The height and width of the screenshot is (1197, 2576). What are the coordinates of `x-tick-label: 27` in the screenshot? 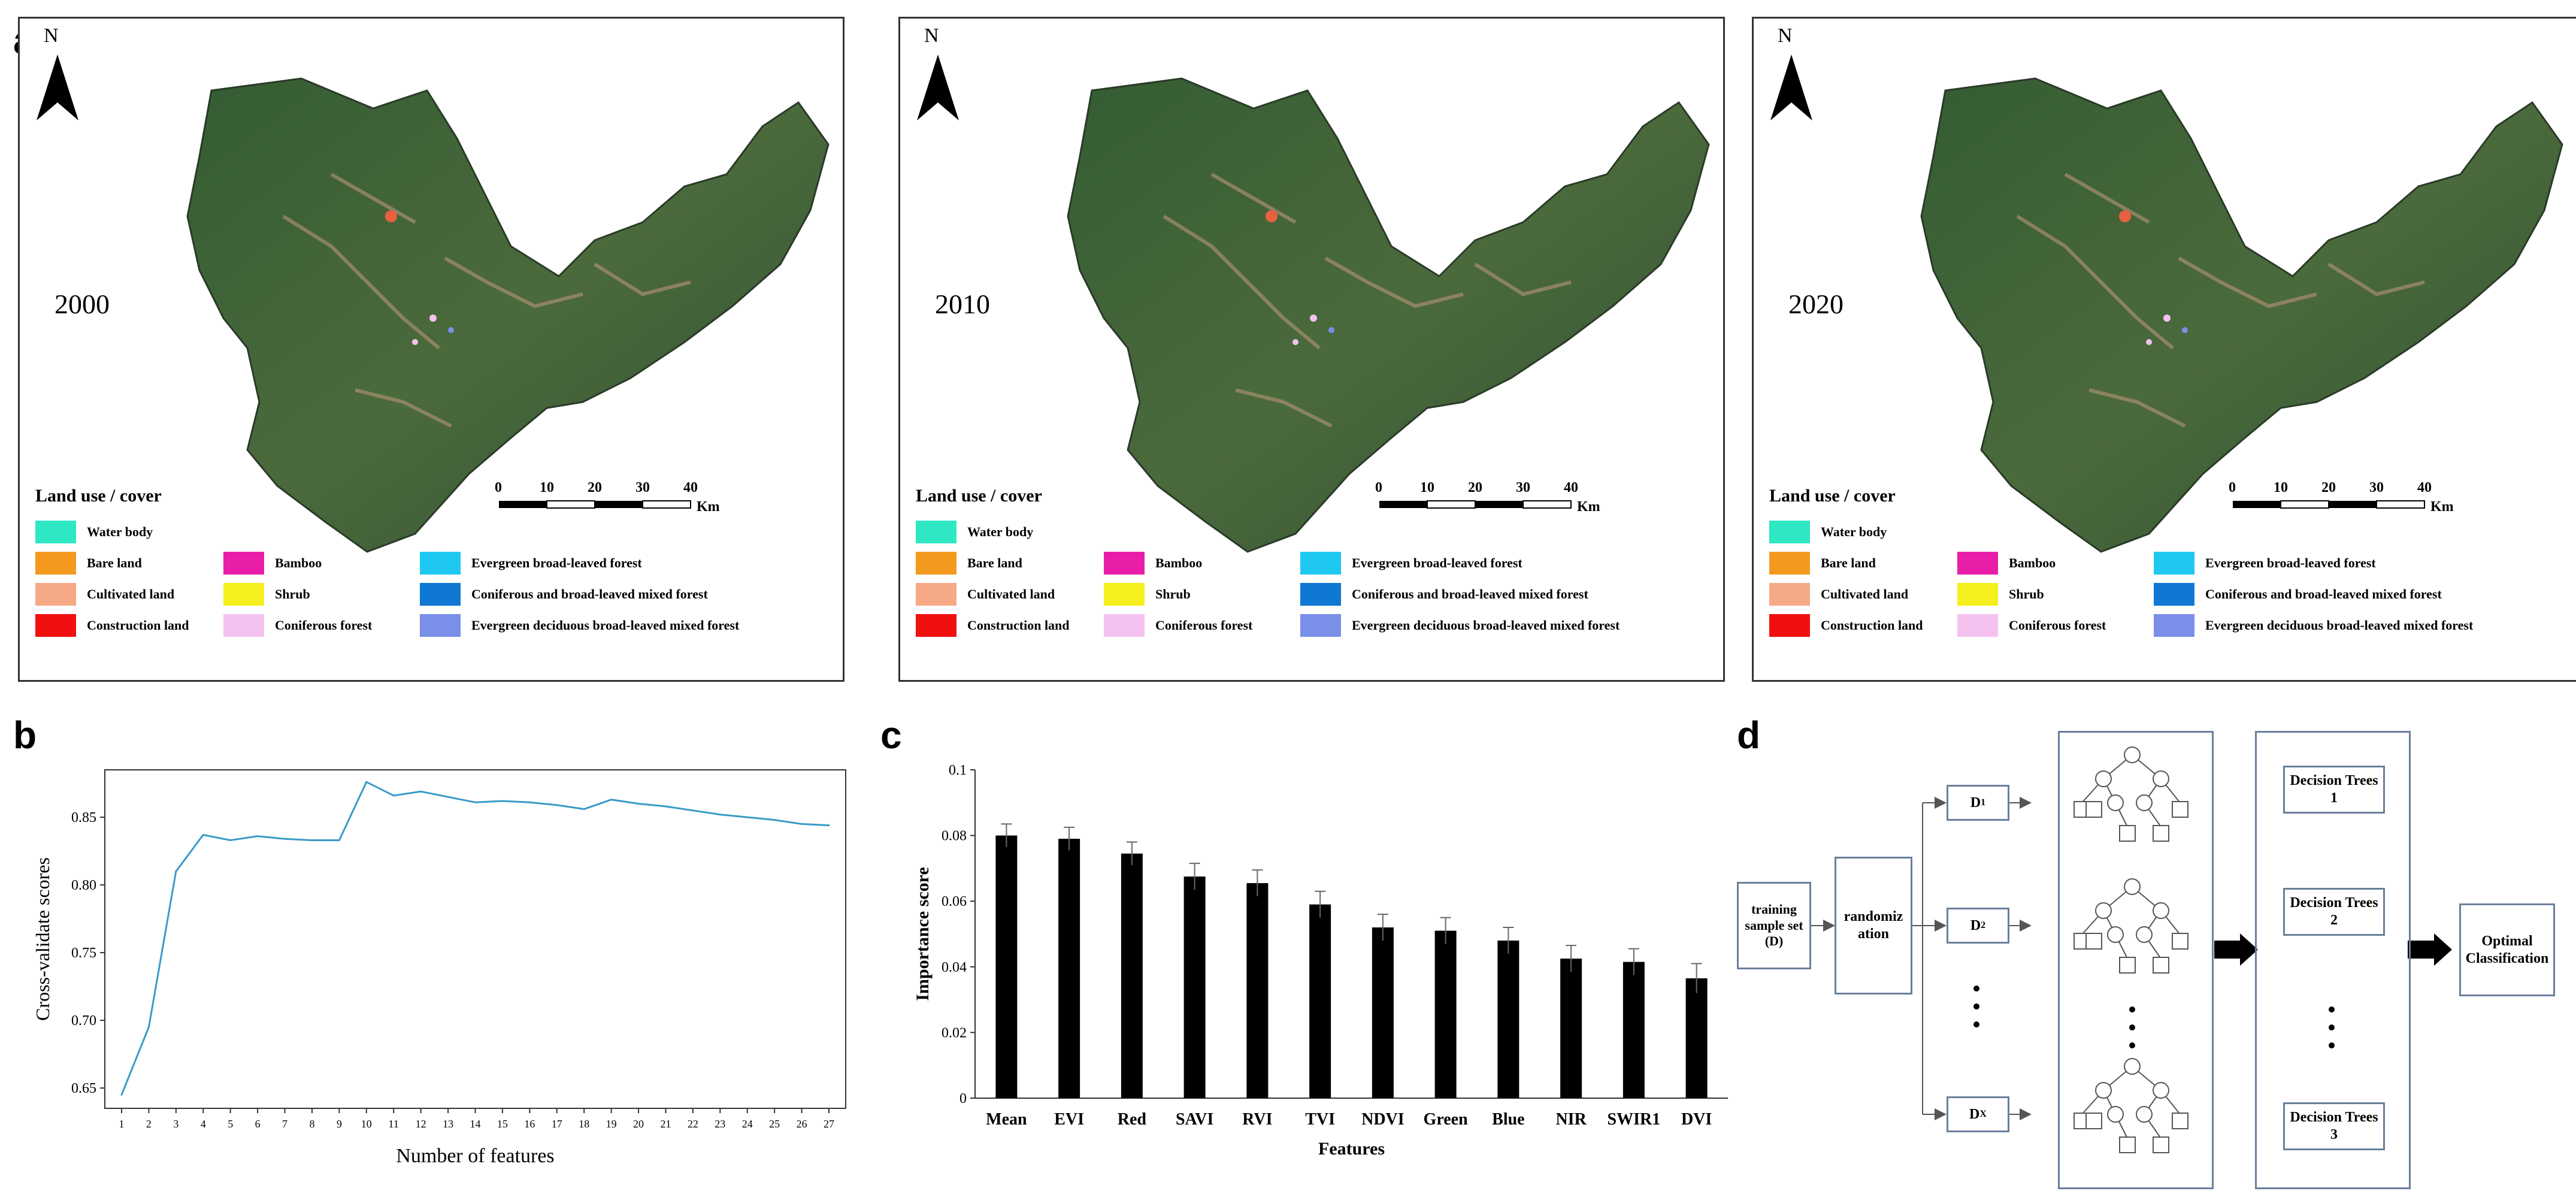 It's located at (829, 1124).